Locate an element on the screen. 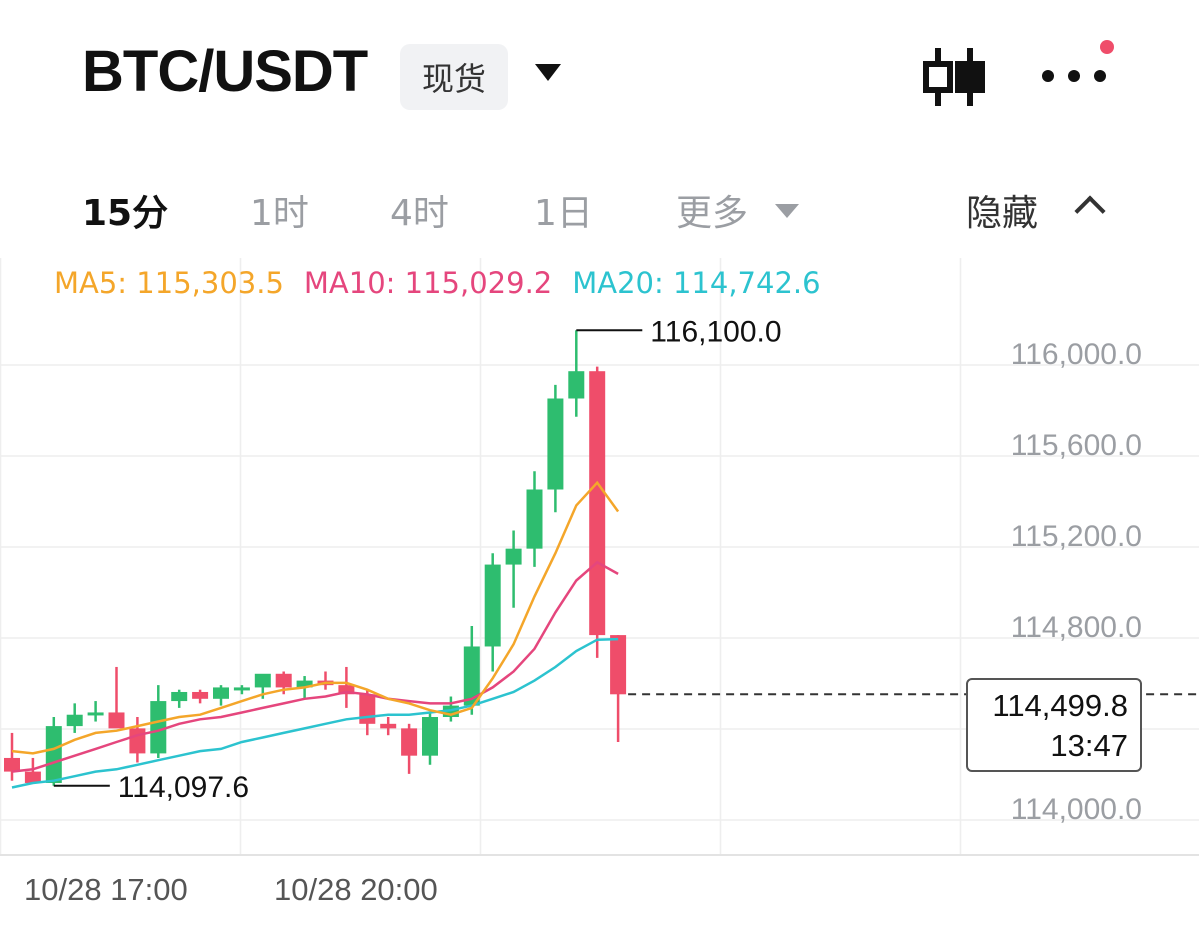 This screenshot has width=1199, height=946. y-tick-label: 115,200.0 is located at coordinates (1076, 536).